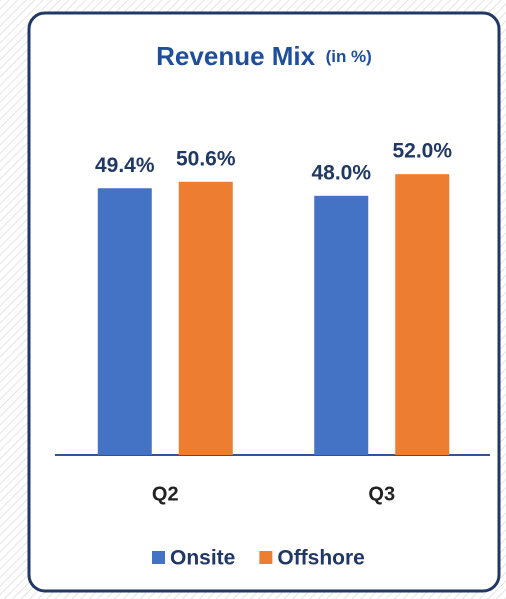 This screenshot has width=506, height=599. Describe the element at coordinates (206, 158) in the screenshot. I see `data-label: 50.6%` at that location.